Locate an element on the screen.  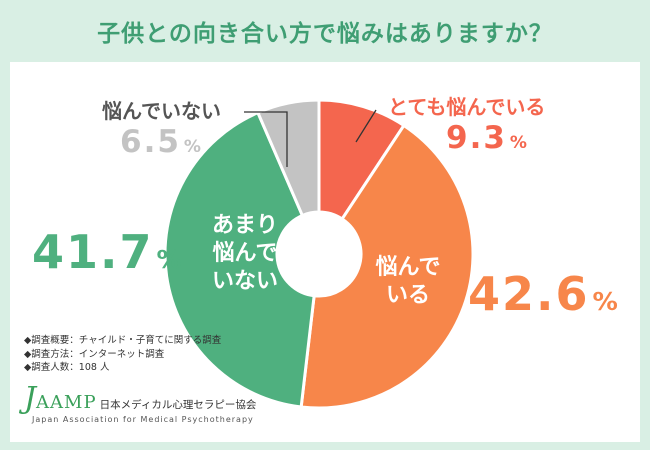
inner-label-not-much-line3: いない is located at coordinates (244, 281).